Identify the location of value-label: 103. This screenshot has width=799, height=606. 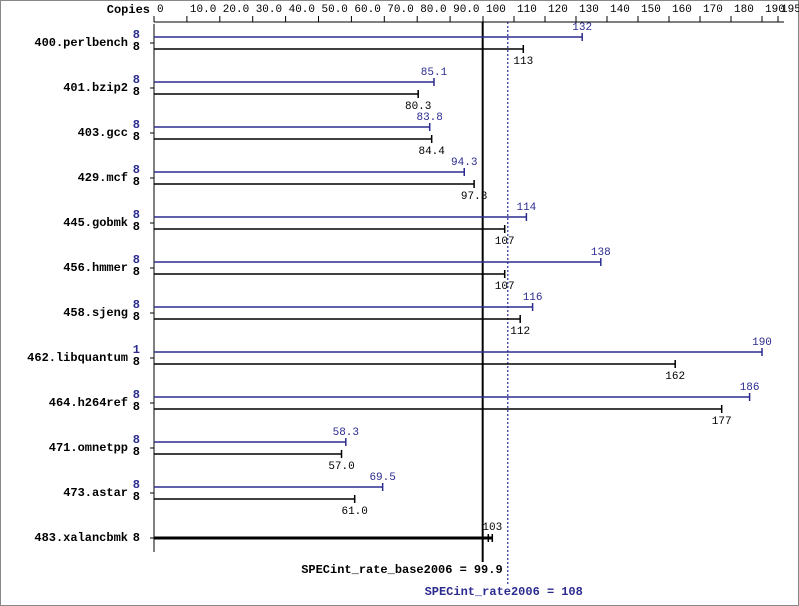
(492, 528).